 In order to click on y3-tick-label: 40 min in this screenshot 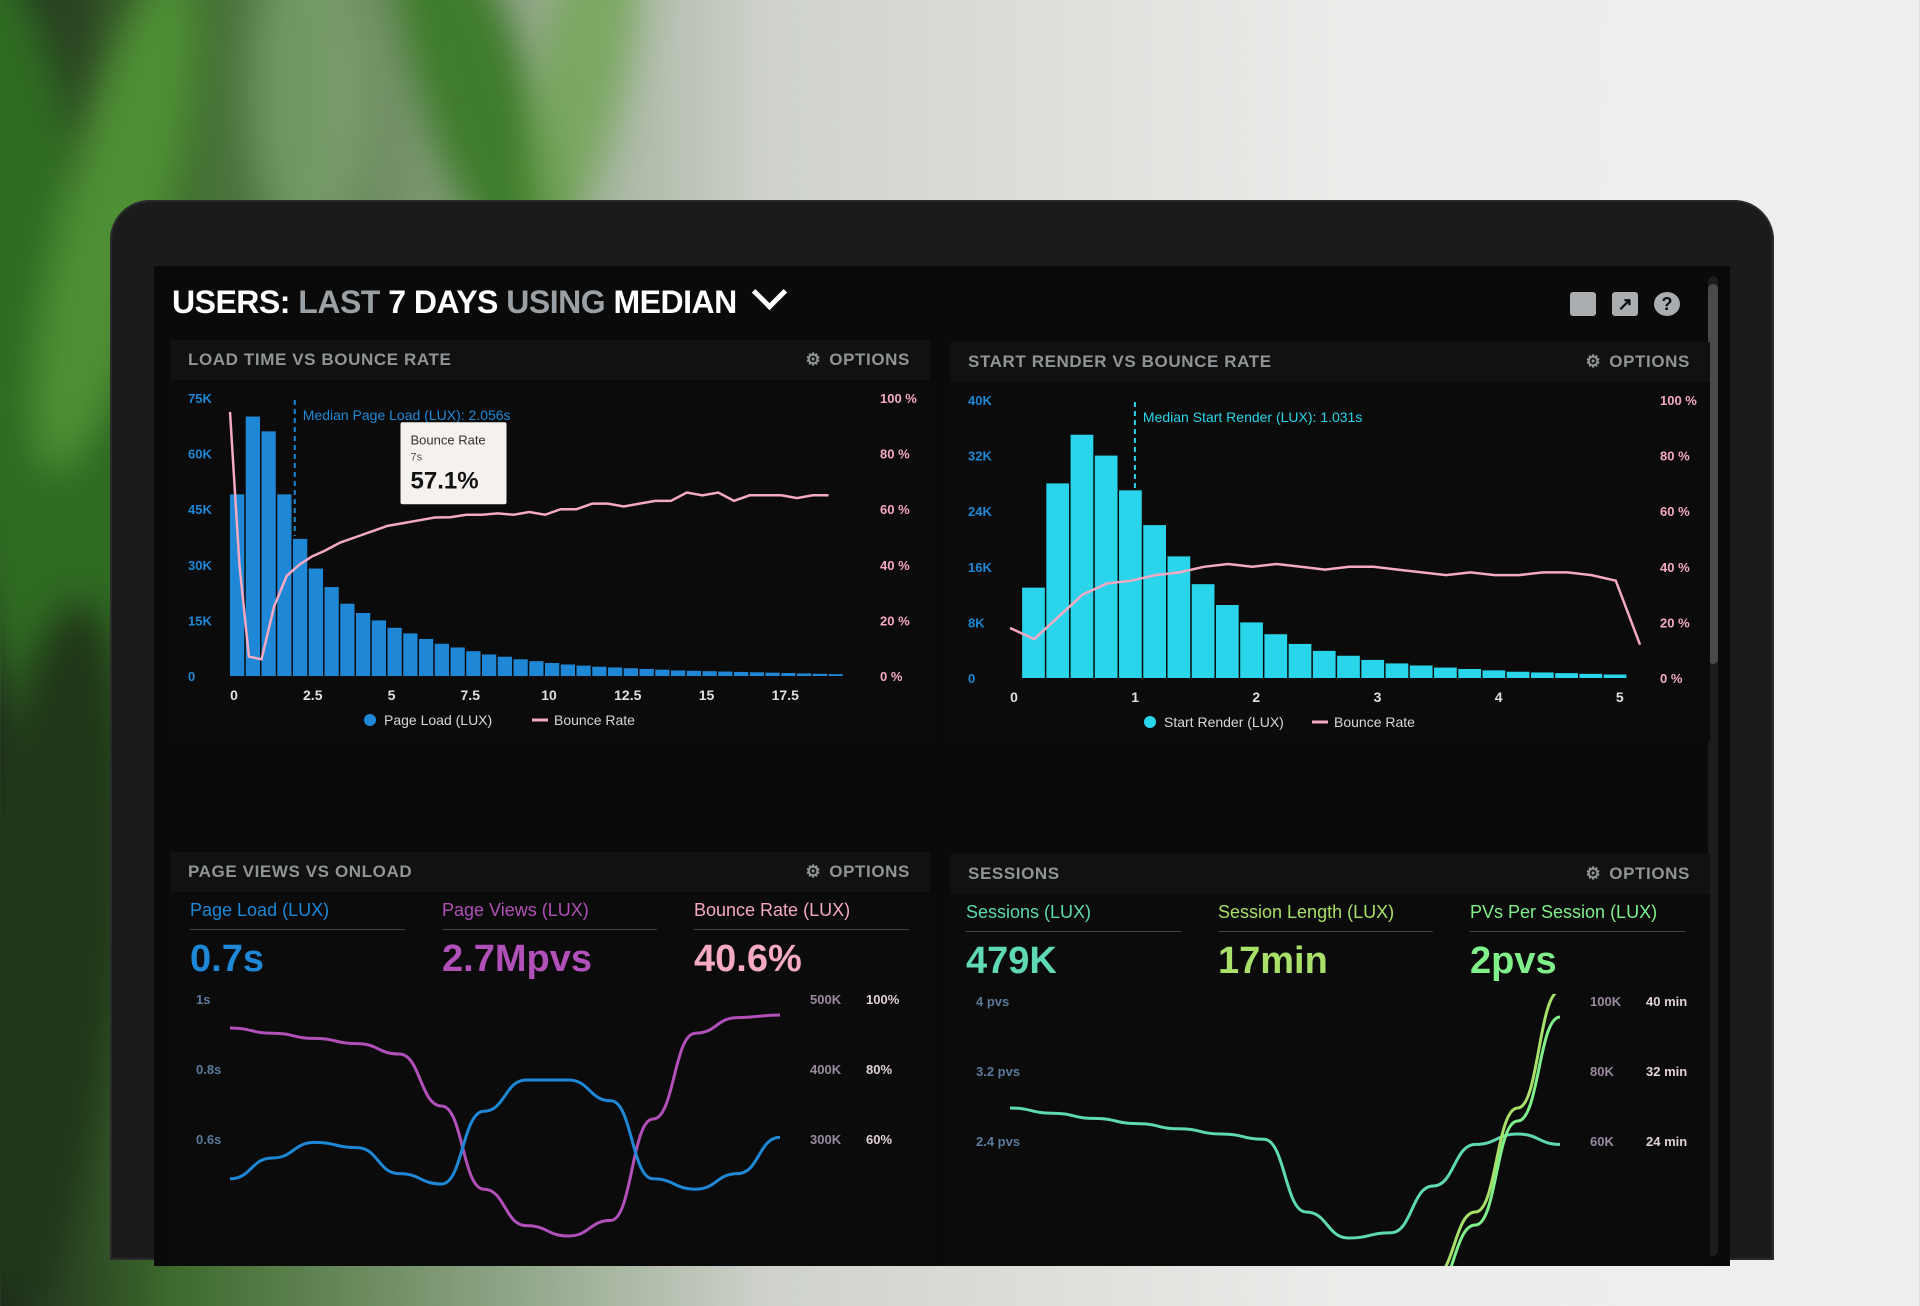, I will do `click(1666, 1001)`.